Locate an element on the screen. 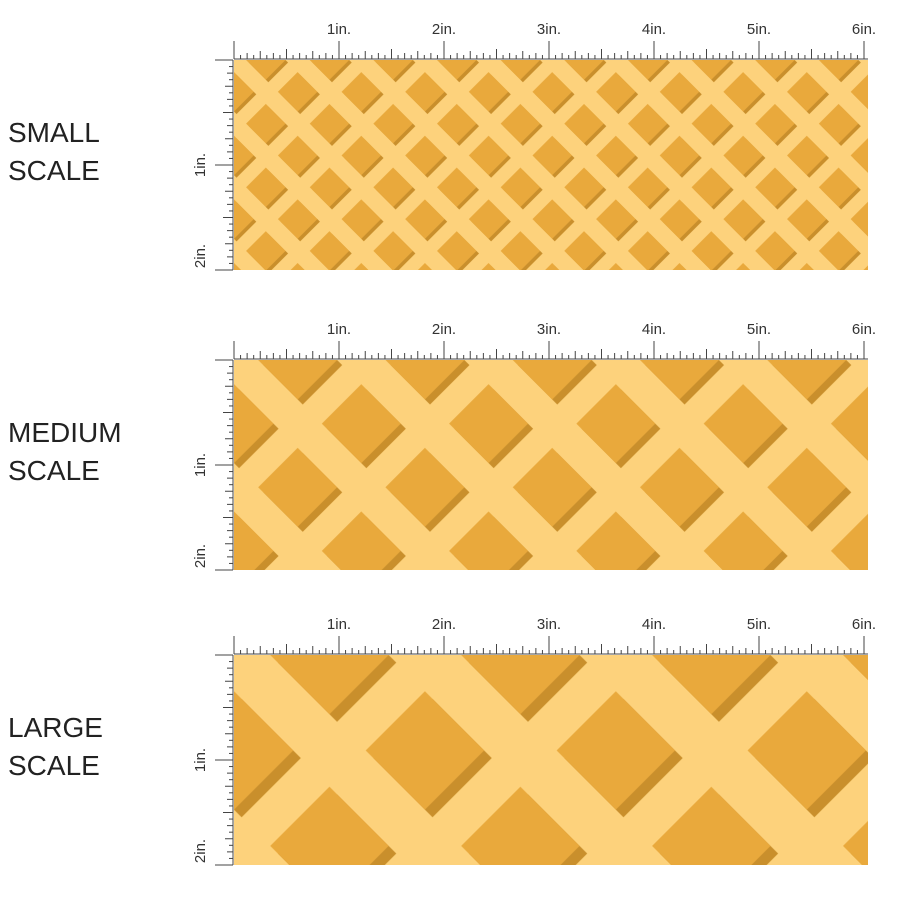 The width and height of the screenshot is (900, 900). scale-label: SMALL is located at coordinates (54, 132).